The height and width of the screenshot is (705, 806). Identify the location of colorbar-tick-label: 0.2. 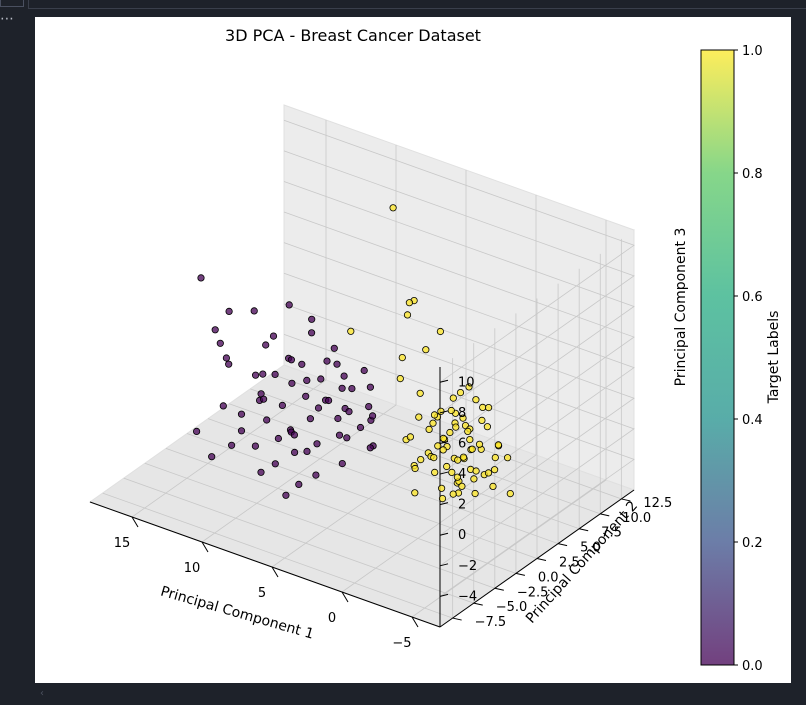
(752, 543).